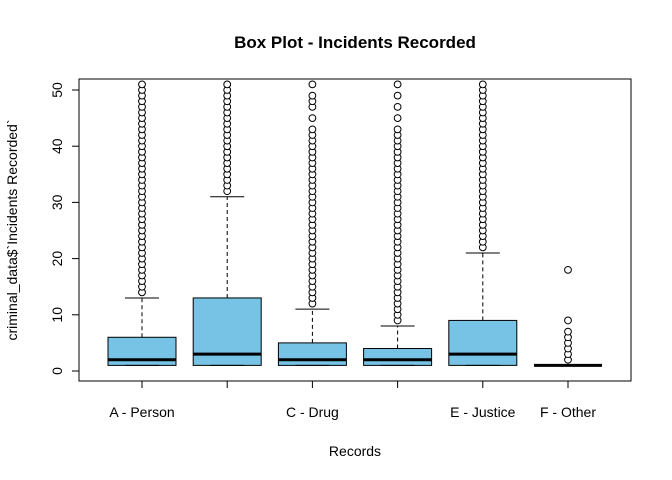 Image resolution: width=672 pixels, height=480 pixels. What do you see at coordinates (355, 451) in the screenshot?
I see `x-axis-label: Records` at bounding box center [355, 451].